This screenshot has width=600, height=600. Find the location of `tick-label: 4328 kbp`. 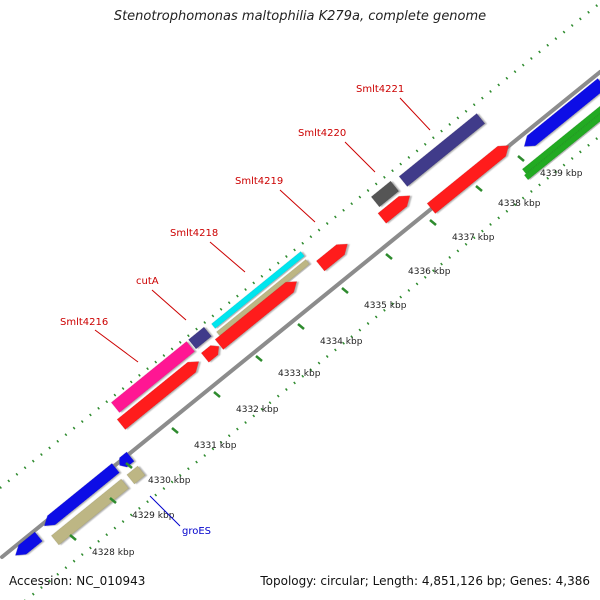

tick-label: 4328 kbp is located at coordinates (113, 553).